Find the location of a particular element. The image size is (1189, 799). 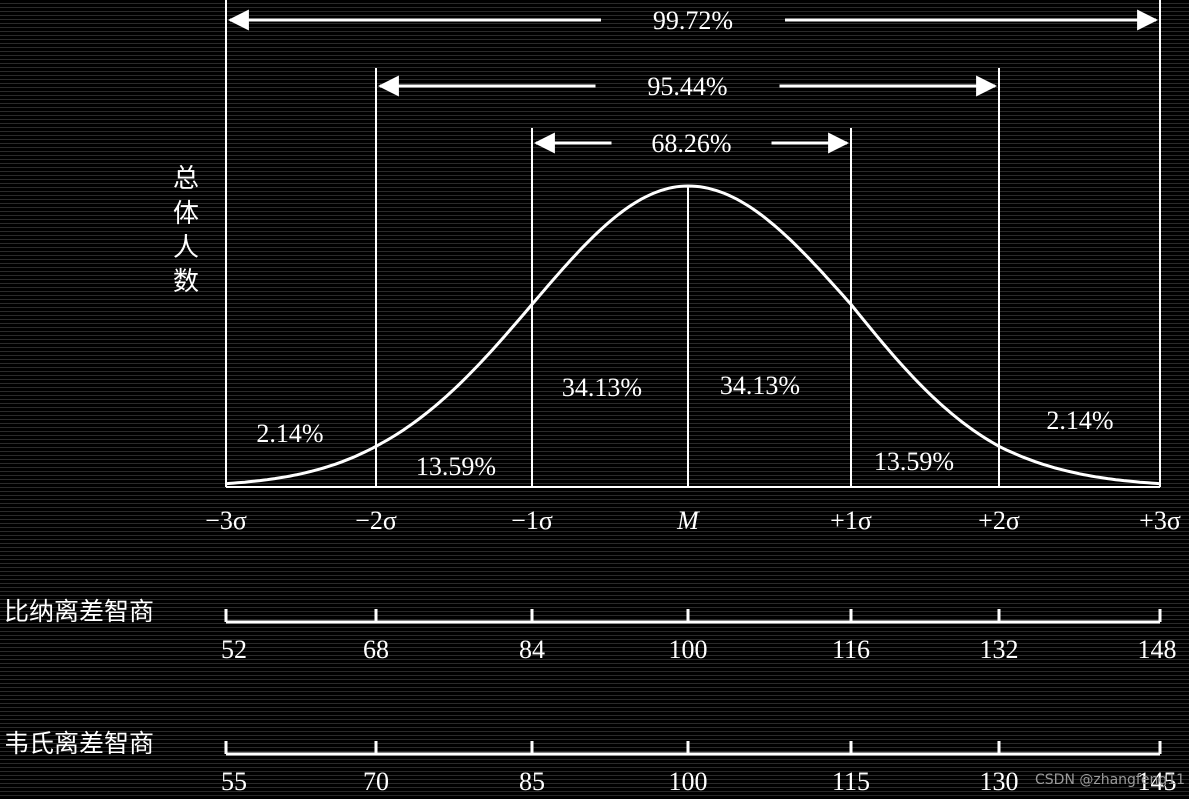

x-tick-label: −2σ is located at coordinates (376, 520).